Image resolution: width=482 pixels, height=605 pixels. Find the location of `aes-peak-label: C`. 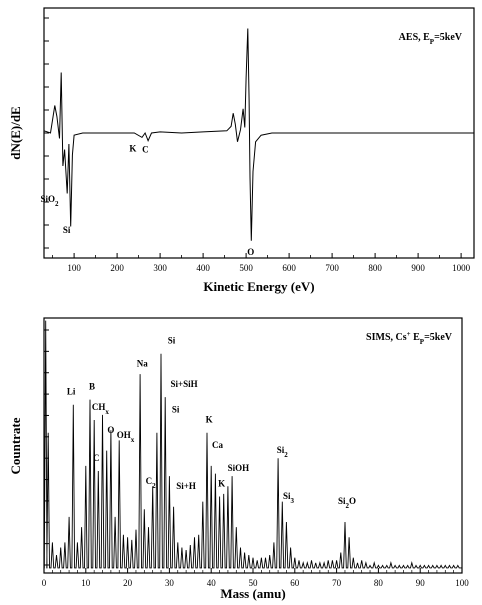

aes-peak-label: C is located at coordinates (145, 150).